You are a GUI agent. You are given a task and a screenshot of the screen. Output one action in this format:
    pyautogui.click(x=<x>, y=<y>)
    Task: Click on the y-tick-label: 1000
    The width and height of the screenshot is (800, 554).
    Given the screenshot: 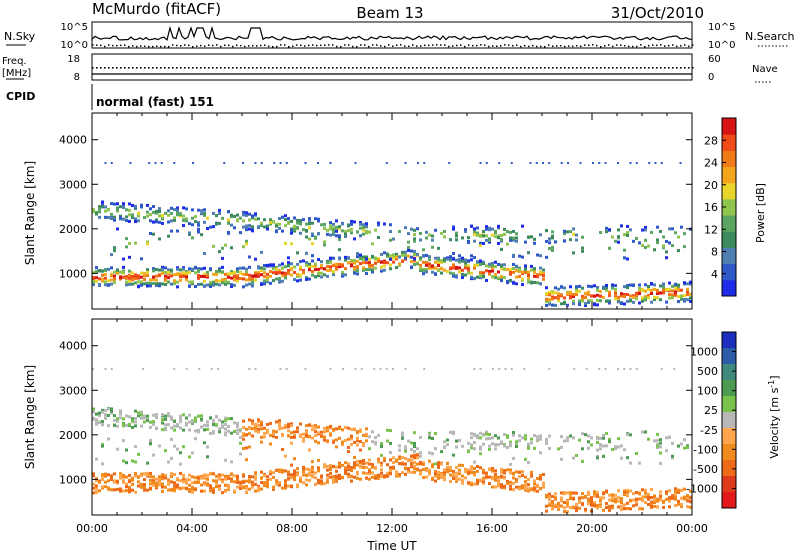 What is the action you would take?
    pyautogui.click(x=73, y=273)
    